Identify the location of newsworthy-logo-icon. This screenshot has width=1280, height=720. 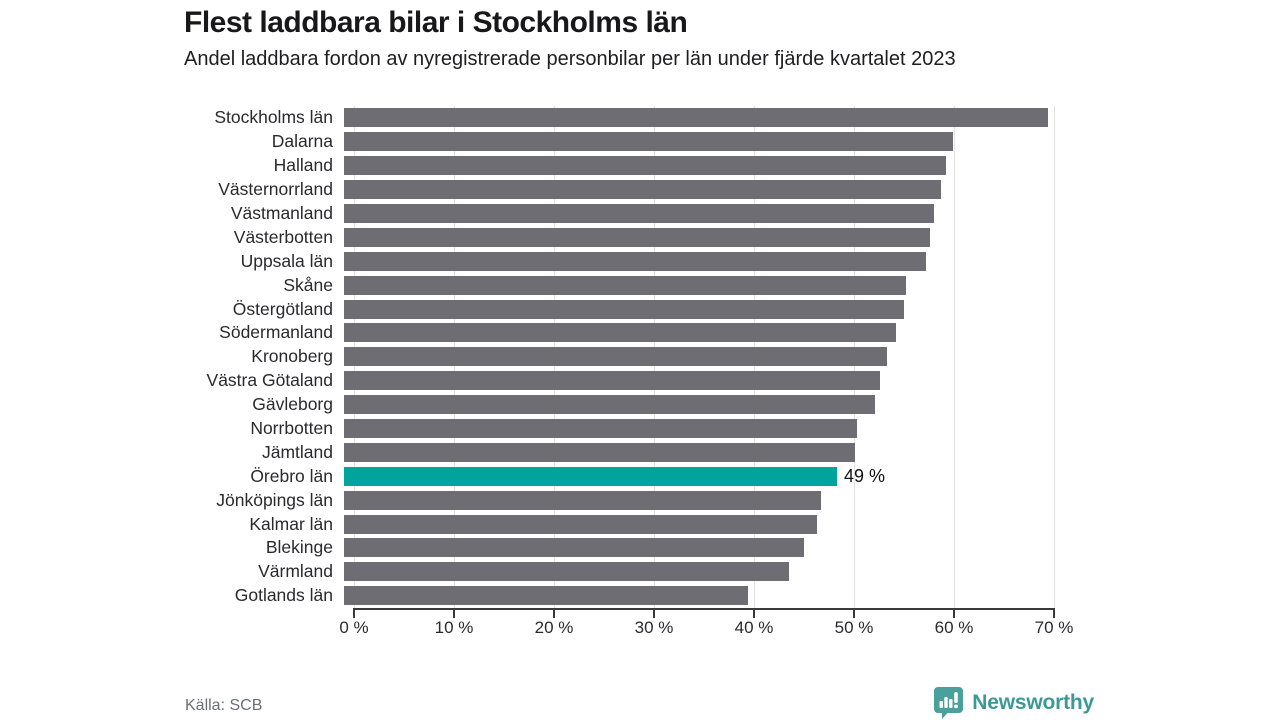
(948, 702).